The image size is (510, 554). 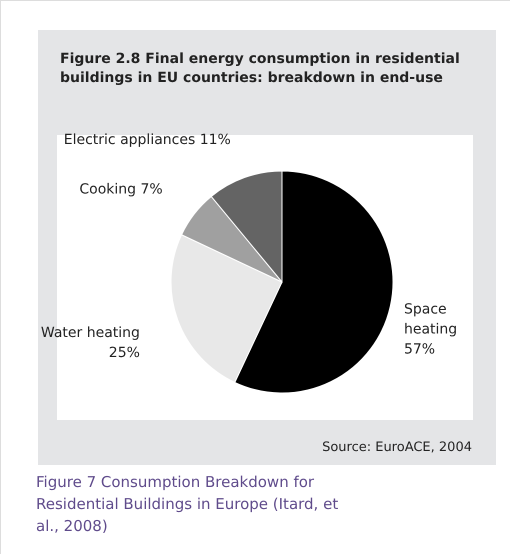 What do you see at coordinates (420, 349) in the screenshot?
I see `data-label: 57%` at bounding box center [420, 349].